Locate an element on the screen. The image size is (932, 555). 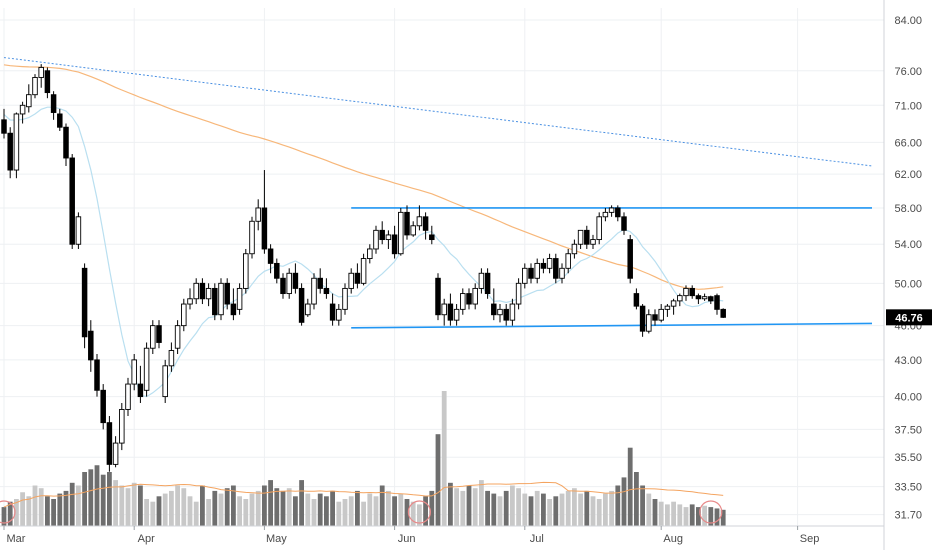
y-tick-label: 50.00 is located at coordinates (908, 284).